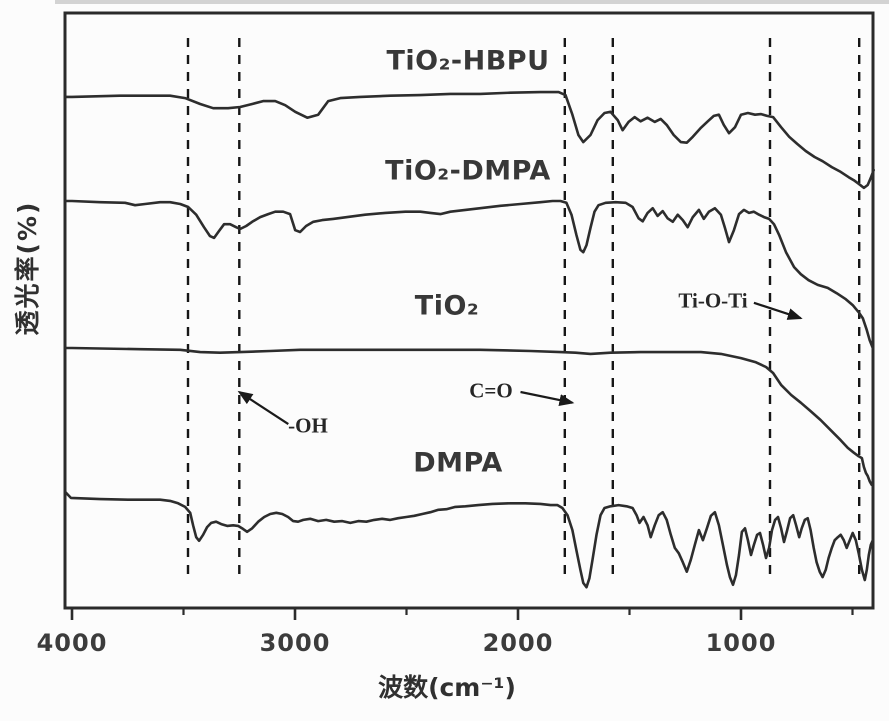 The width and height of the screenshot is (889, 721). What do you see at coordinates (472, 2) in the screenshot?
I see `scan-edge-artifact` at bounding box center [472, 2].